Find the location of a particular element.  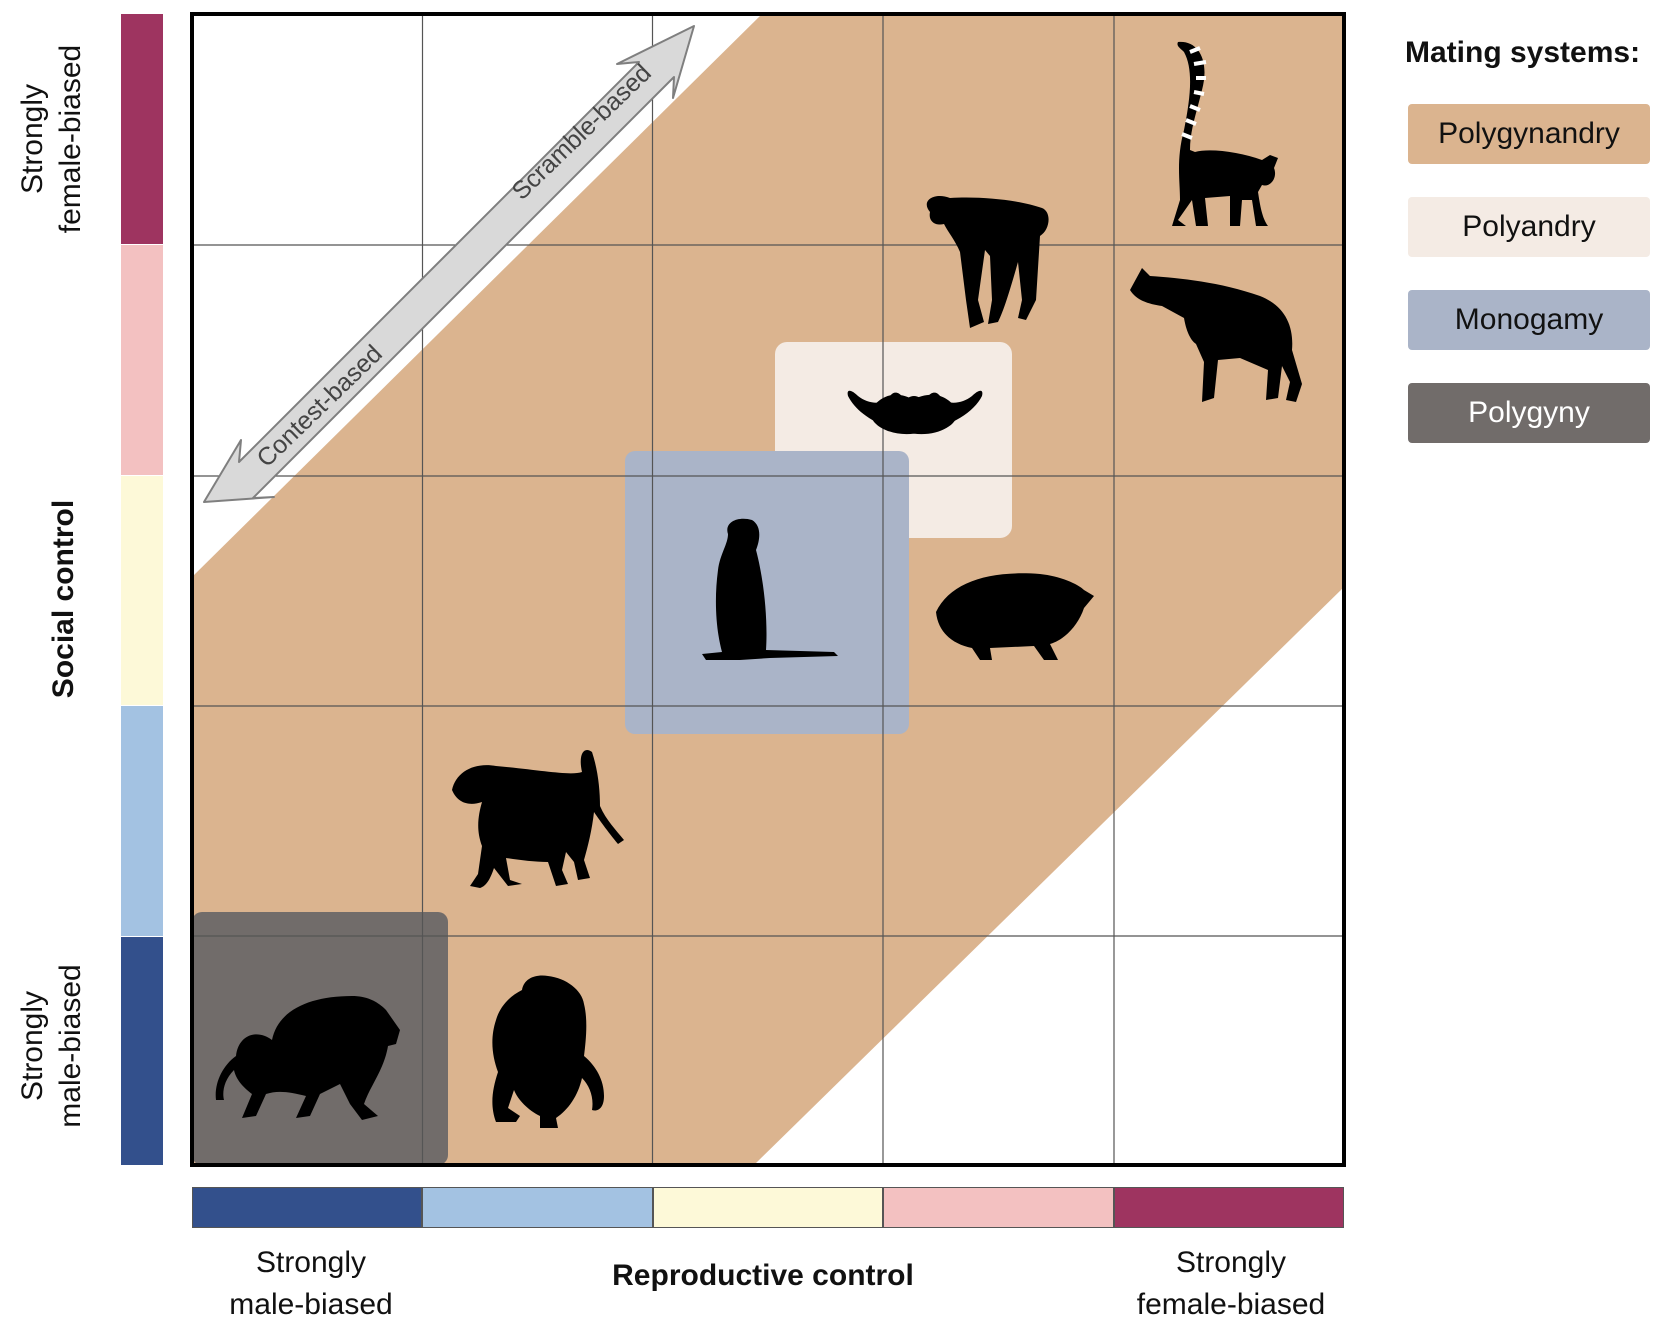

double-arrow-shape is located at coordinates (449, 264).